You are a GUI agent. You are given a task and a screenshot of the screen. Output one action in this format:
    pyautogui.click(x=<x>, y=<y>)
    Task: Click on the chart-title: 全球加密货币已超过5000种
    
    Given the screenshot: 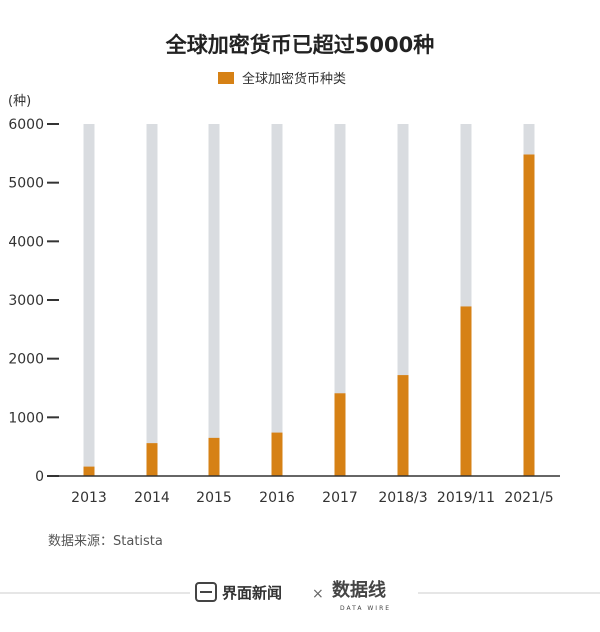 What is the action you would take?
    pyautogui.click(x=299, y=45)
    